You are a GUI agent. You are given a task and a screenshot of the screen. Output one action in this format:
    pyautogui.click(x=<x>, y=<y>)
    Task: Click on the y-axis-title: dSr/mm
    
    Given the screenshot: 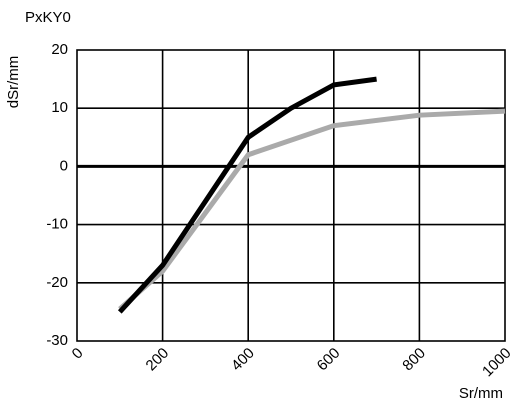 What is the action you would take?
    pyautogui.click(x=13, y=82)
    